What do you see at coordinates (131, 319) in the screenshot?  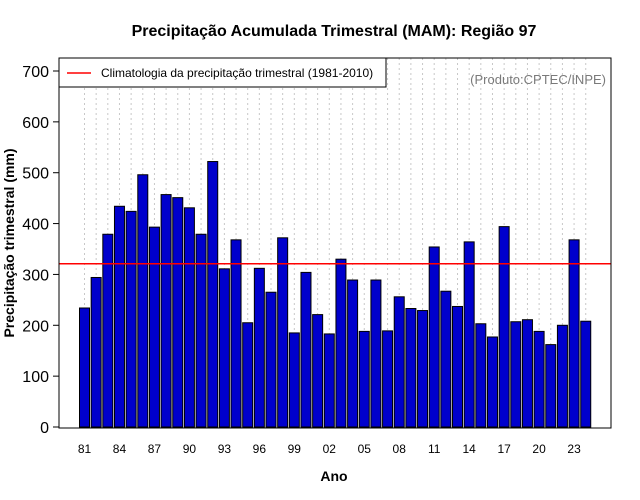 I see `bar-1985` at bounding box center [131, 319].